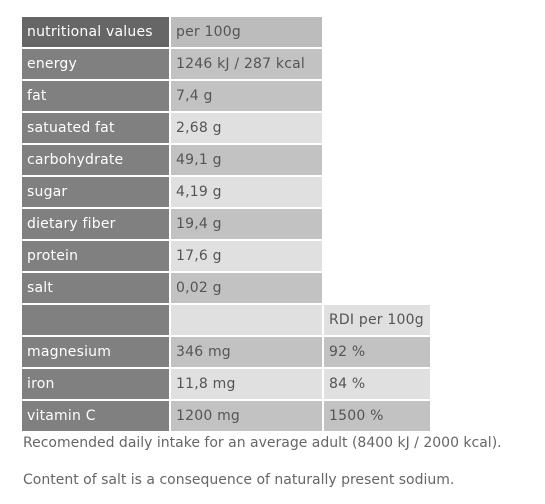 This screenshot has width=545, height=504. I want to click on row-label-dietary-fiber: dietary fiber, so click(95, 224).